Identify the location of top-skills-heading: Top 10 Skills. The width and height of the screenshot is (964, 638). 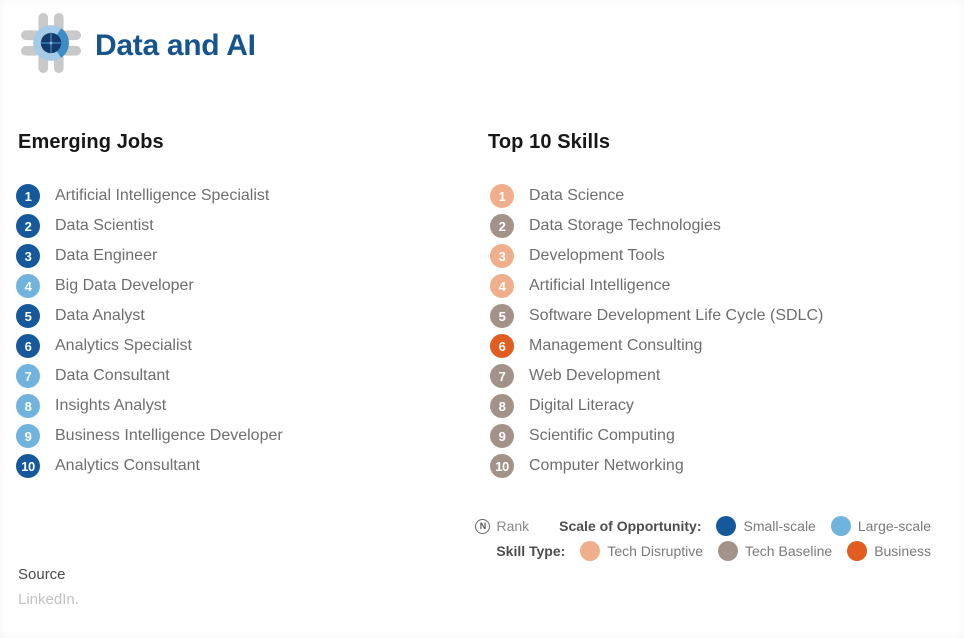
(549, 142).